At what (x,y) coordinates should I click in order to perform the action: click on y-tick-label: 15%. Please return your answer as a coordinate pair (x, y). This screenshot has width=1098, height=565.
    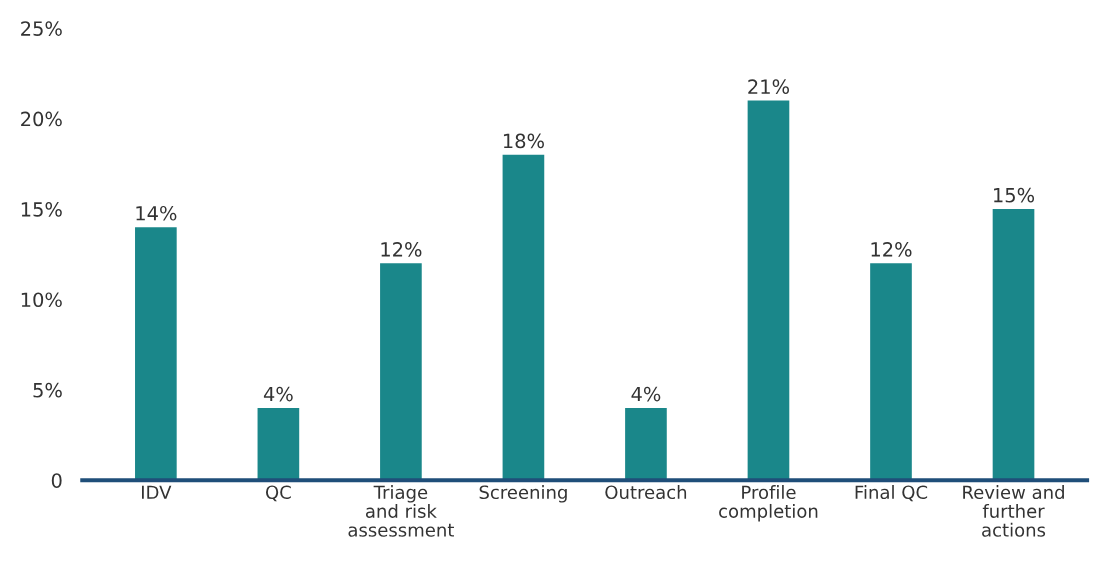
    Looking at the image, I should click on (41, 209).